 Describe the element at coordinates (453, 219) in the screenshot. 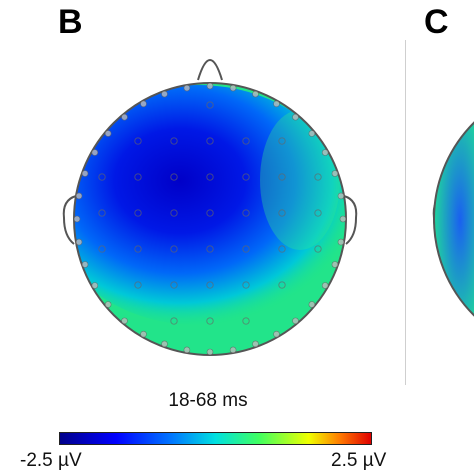

I see `panel-c-head-outline` at that location.